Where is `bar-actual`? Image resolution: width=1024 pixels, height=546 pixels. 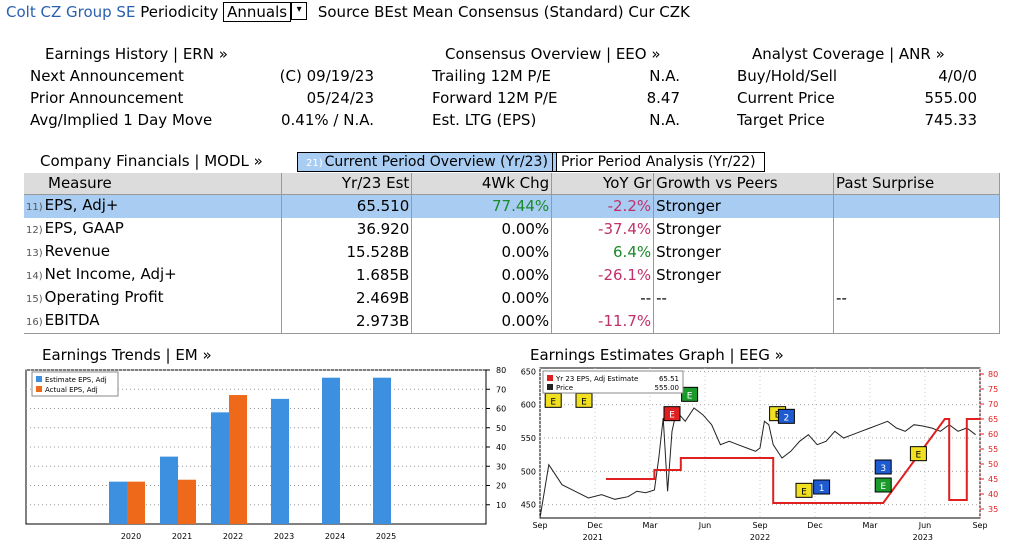
bar-actual is located at coordinates (136, 502).